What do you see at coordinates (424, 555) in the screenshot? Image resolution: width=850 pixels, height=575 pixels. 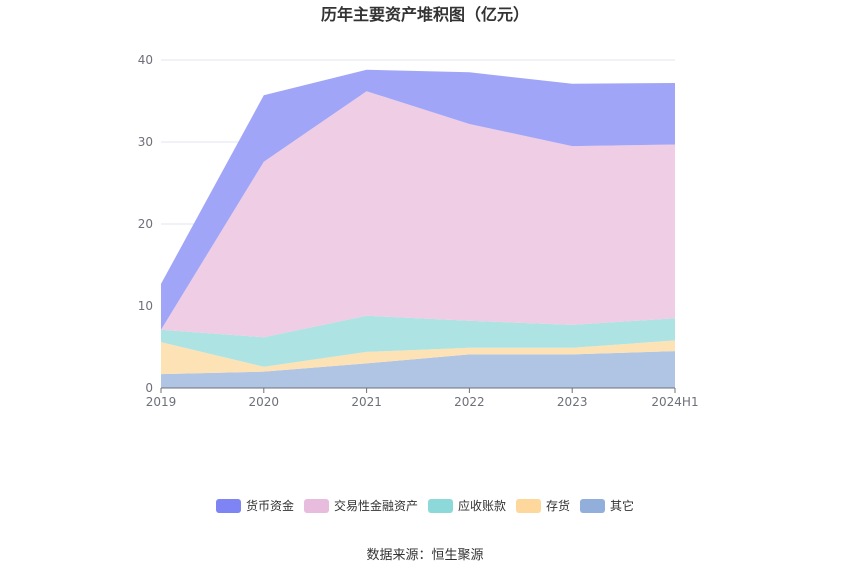 I see `source-note: 数据来源：恒生聚源` at bounding box center [424, 555].